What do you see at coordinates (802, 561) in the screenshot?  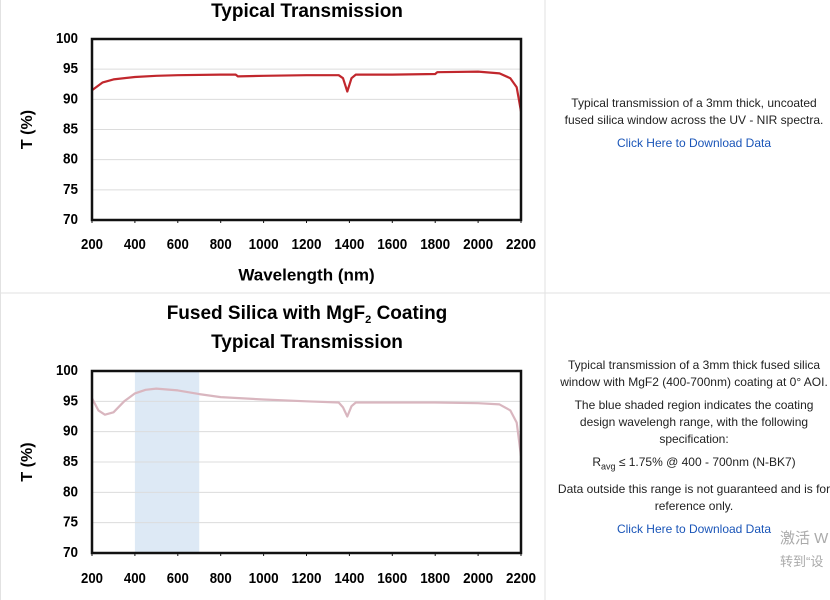 I see `watermark: 转到“设` at bounding box center [802, 561].